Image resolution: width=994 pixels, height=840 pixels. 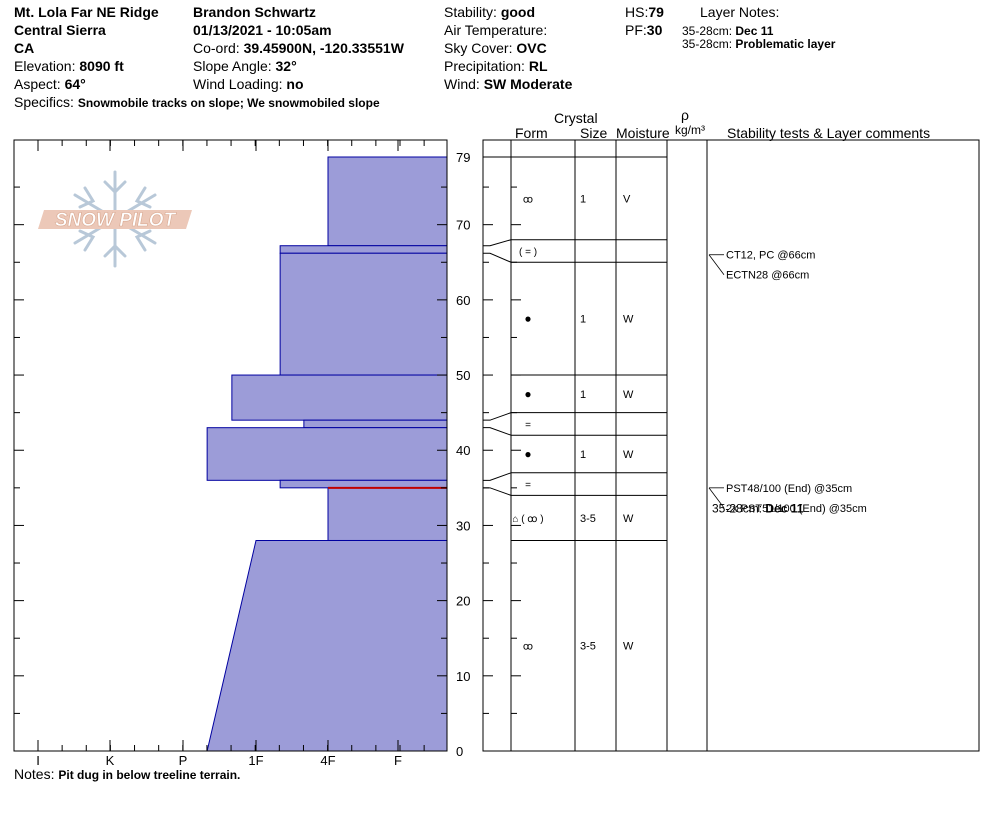 I want to click on elevation-field: Elevation: 8090 ft, so click(x=69, y=66).